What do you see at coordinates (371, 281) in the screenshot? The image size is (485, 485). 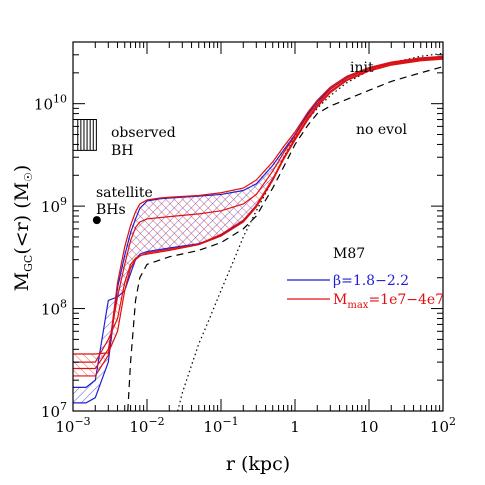 I see `legend-label-beta: β=1.8−2.2` at bounding box center [371, 281].